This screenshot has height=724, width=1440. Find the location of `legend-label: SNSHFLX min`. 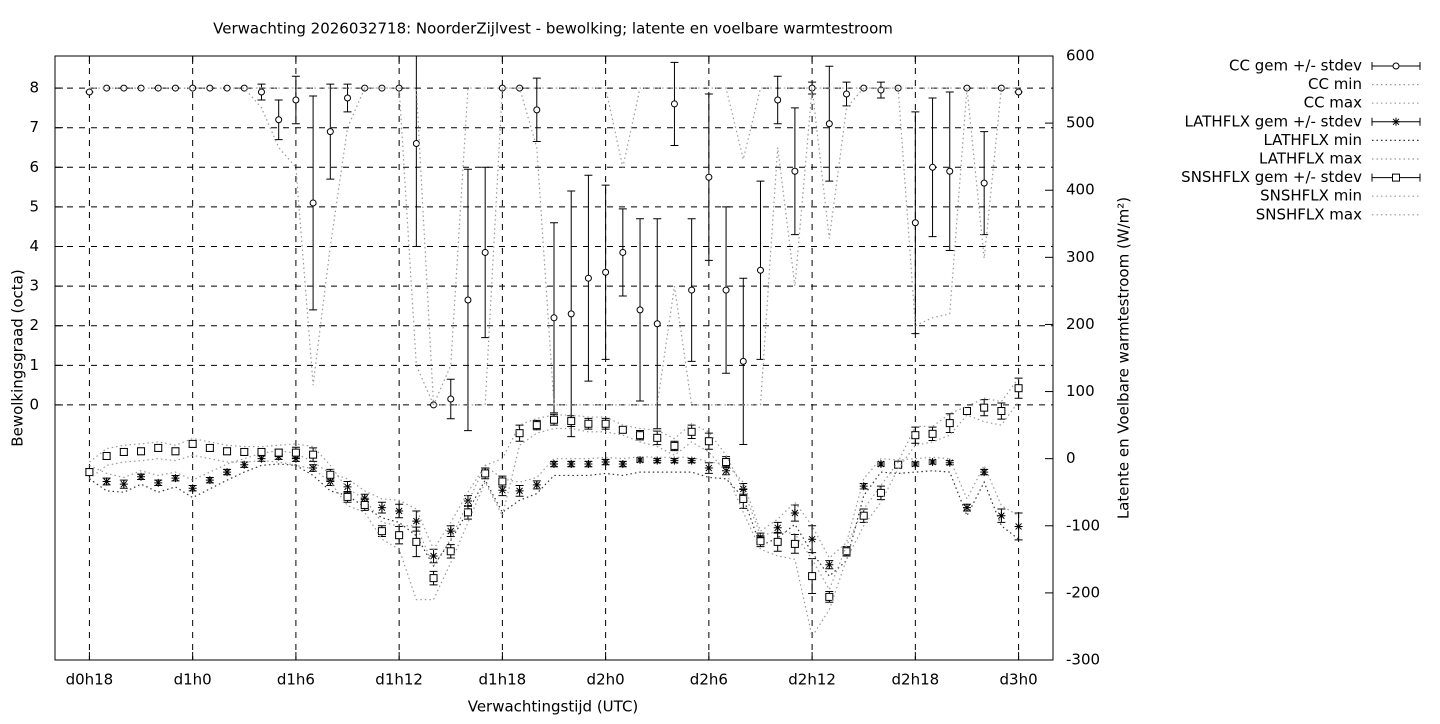

legend-label: SNSHFLX min is located at coordinates (1311, 196).